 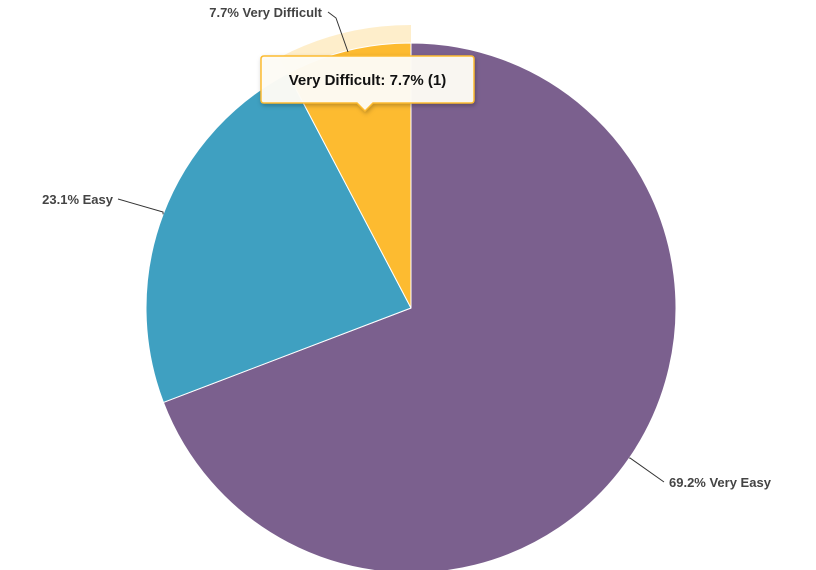 What do you see at coordinates (647, 470) in the screenshot?
I see `connector-very-easy` at bounding box center [647, 470].